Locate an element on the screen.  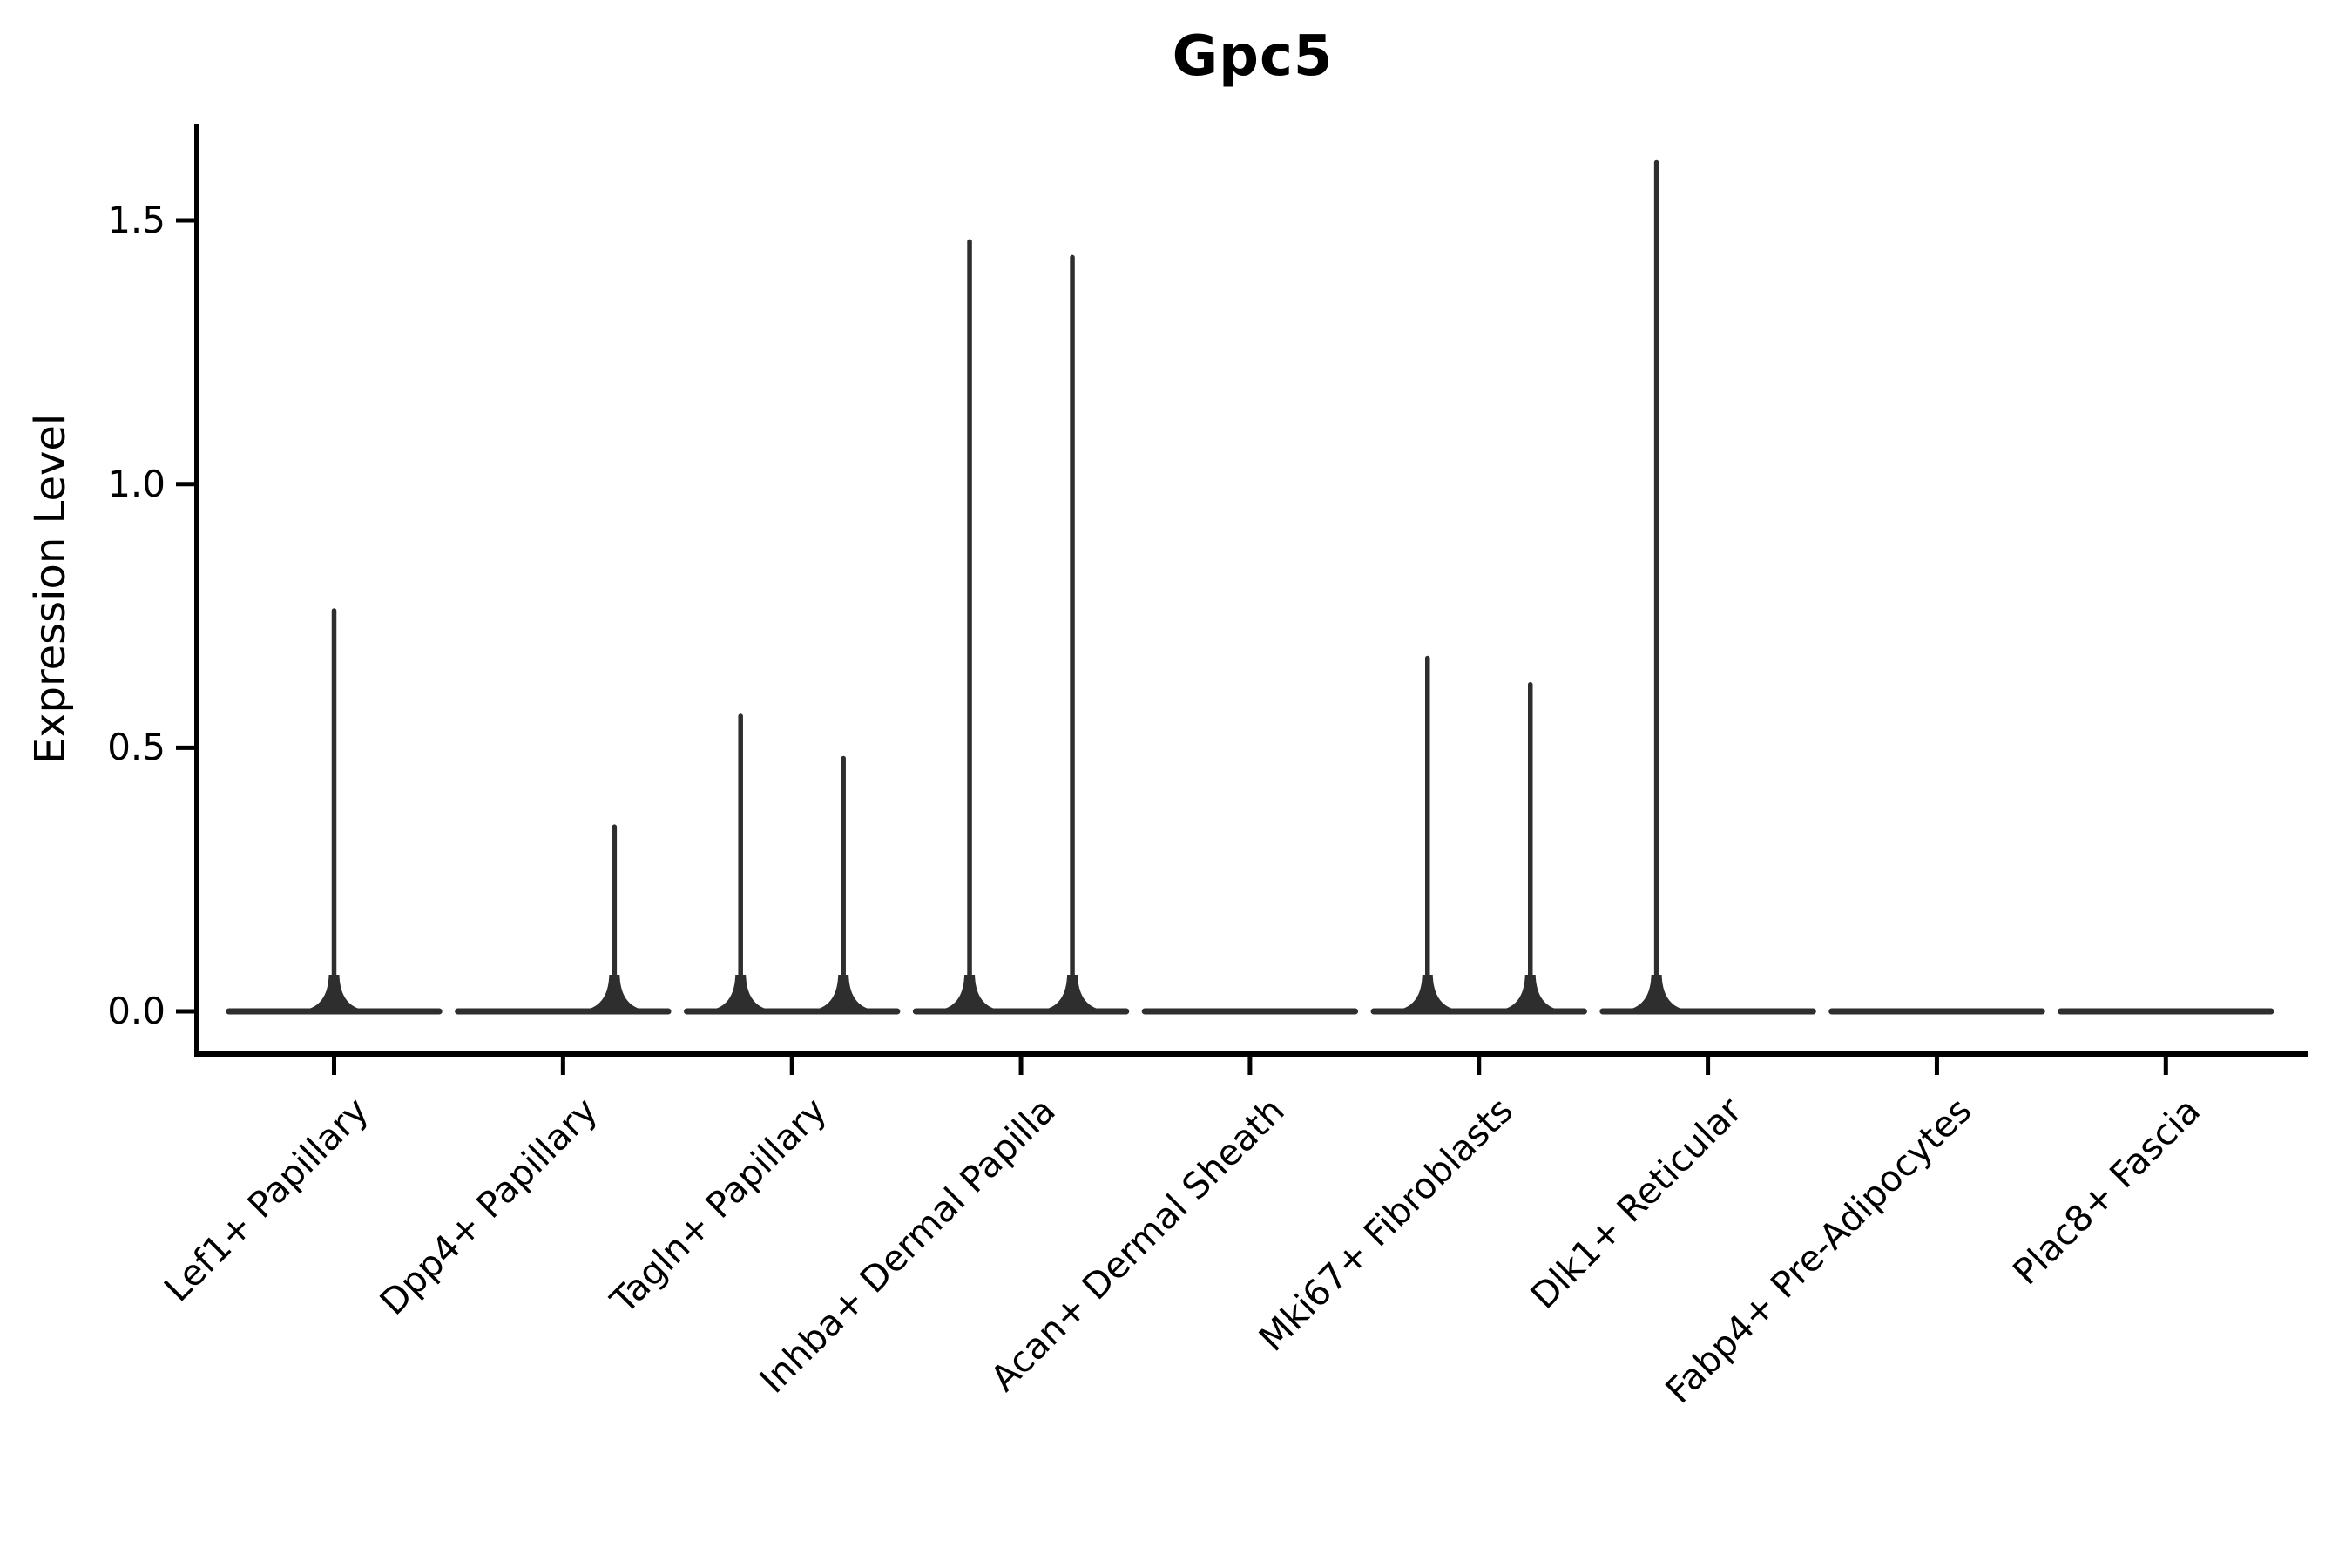
y-tick-label: 1.0 is located at coordinates (136, 484).